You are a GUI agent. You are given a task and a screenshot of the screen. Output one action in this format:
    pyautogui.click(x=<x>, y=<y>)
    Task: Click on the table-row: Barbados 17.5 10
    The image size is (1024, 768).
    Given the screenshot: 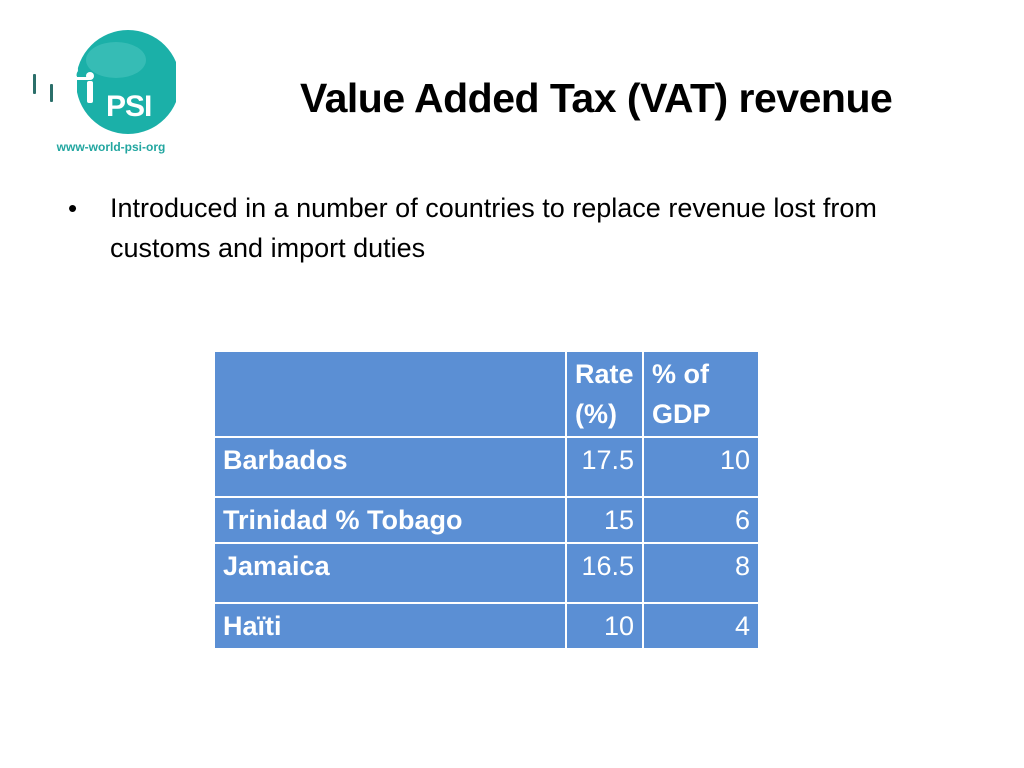 What is the action you would take?
    pyautogui.click(x=486, y=467)
    